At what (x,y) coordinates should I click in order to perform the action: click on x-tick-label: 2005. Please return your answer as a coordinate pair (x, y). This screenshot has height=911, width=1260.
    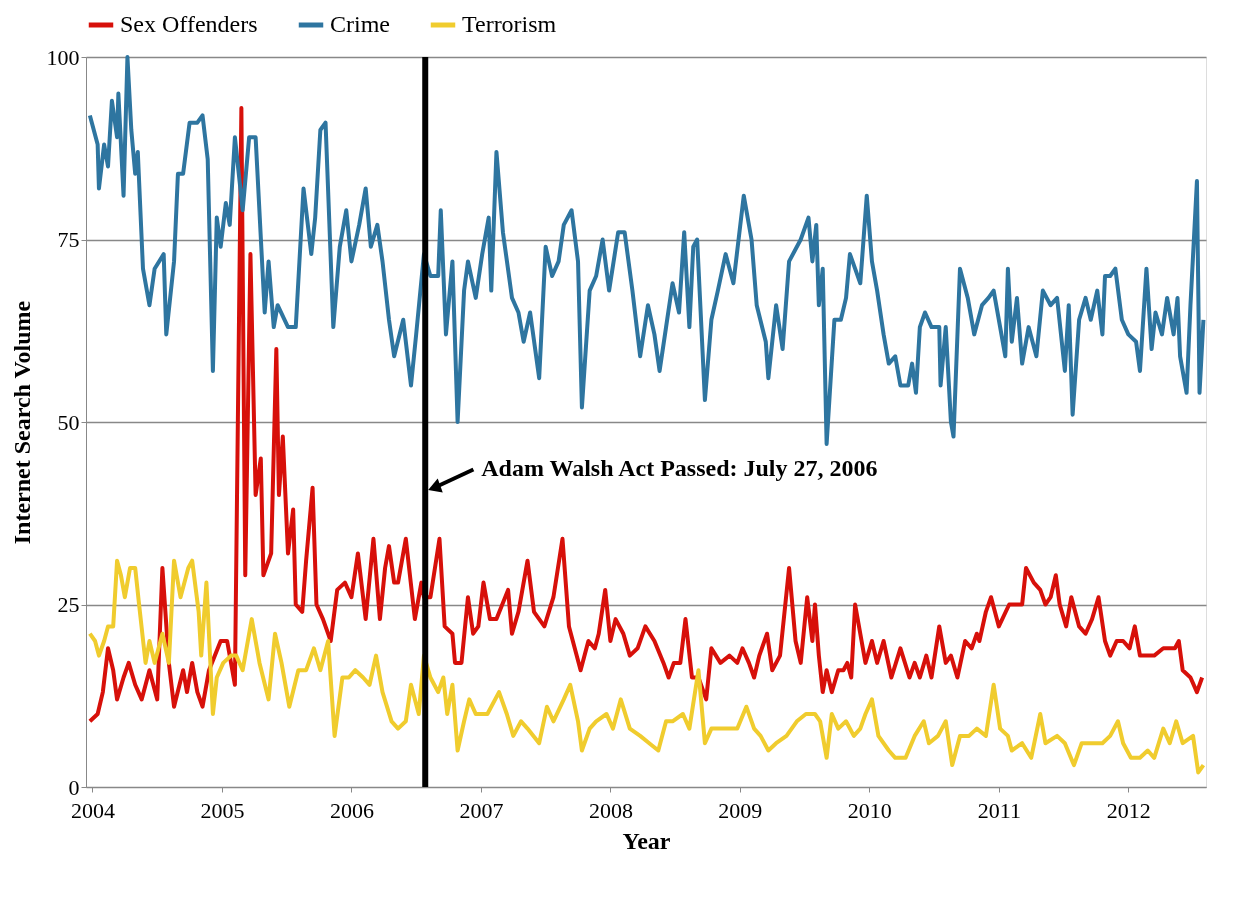
    Looking at the image, I should click on (222, 810).